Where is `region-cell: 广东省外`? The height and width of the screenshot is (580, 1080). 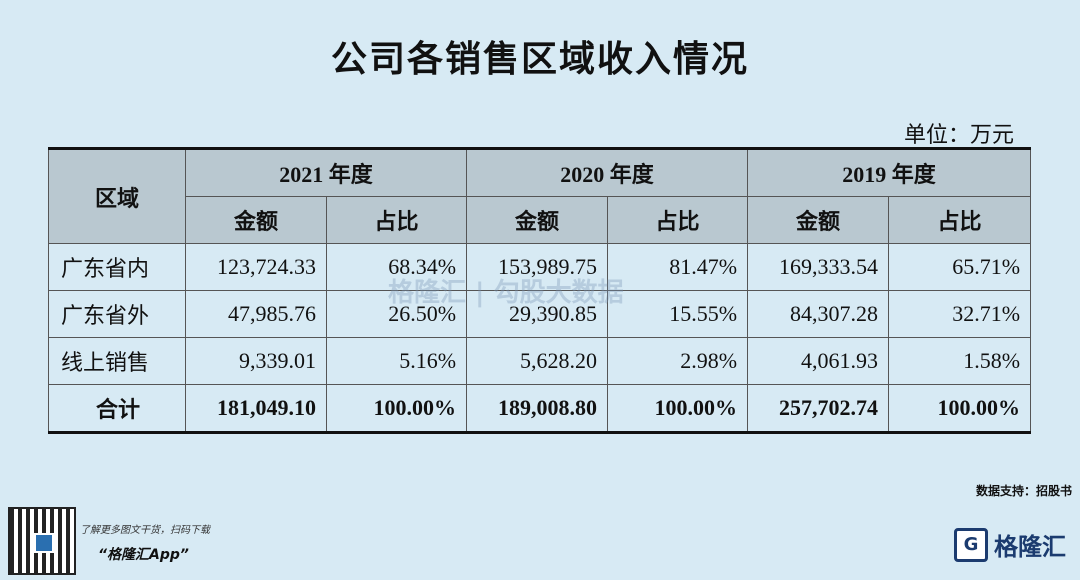 region-cell: 广东省外 is located at coordinates (117, 314).